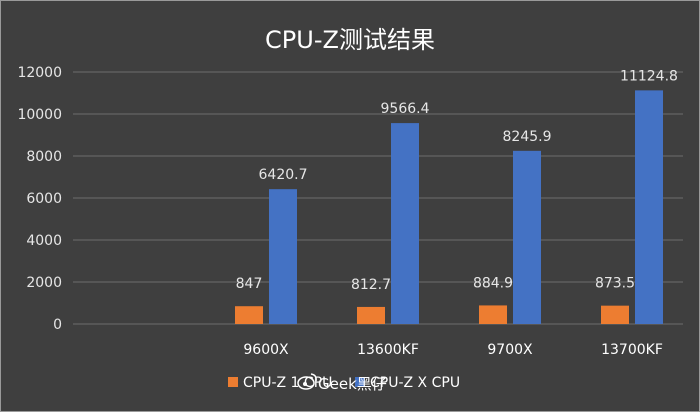 Image resolution: width=700 pixels, height=412 pixels. What do you see at coordinates (249, 284) in the screenshot?
I see `data-label: 847` at bounding box center [249, 284].